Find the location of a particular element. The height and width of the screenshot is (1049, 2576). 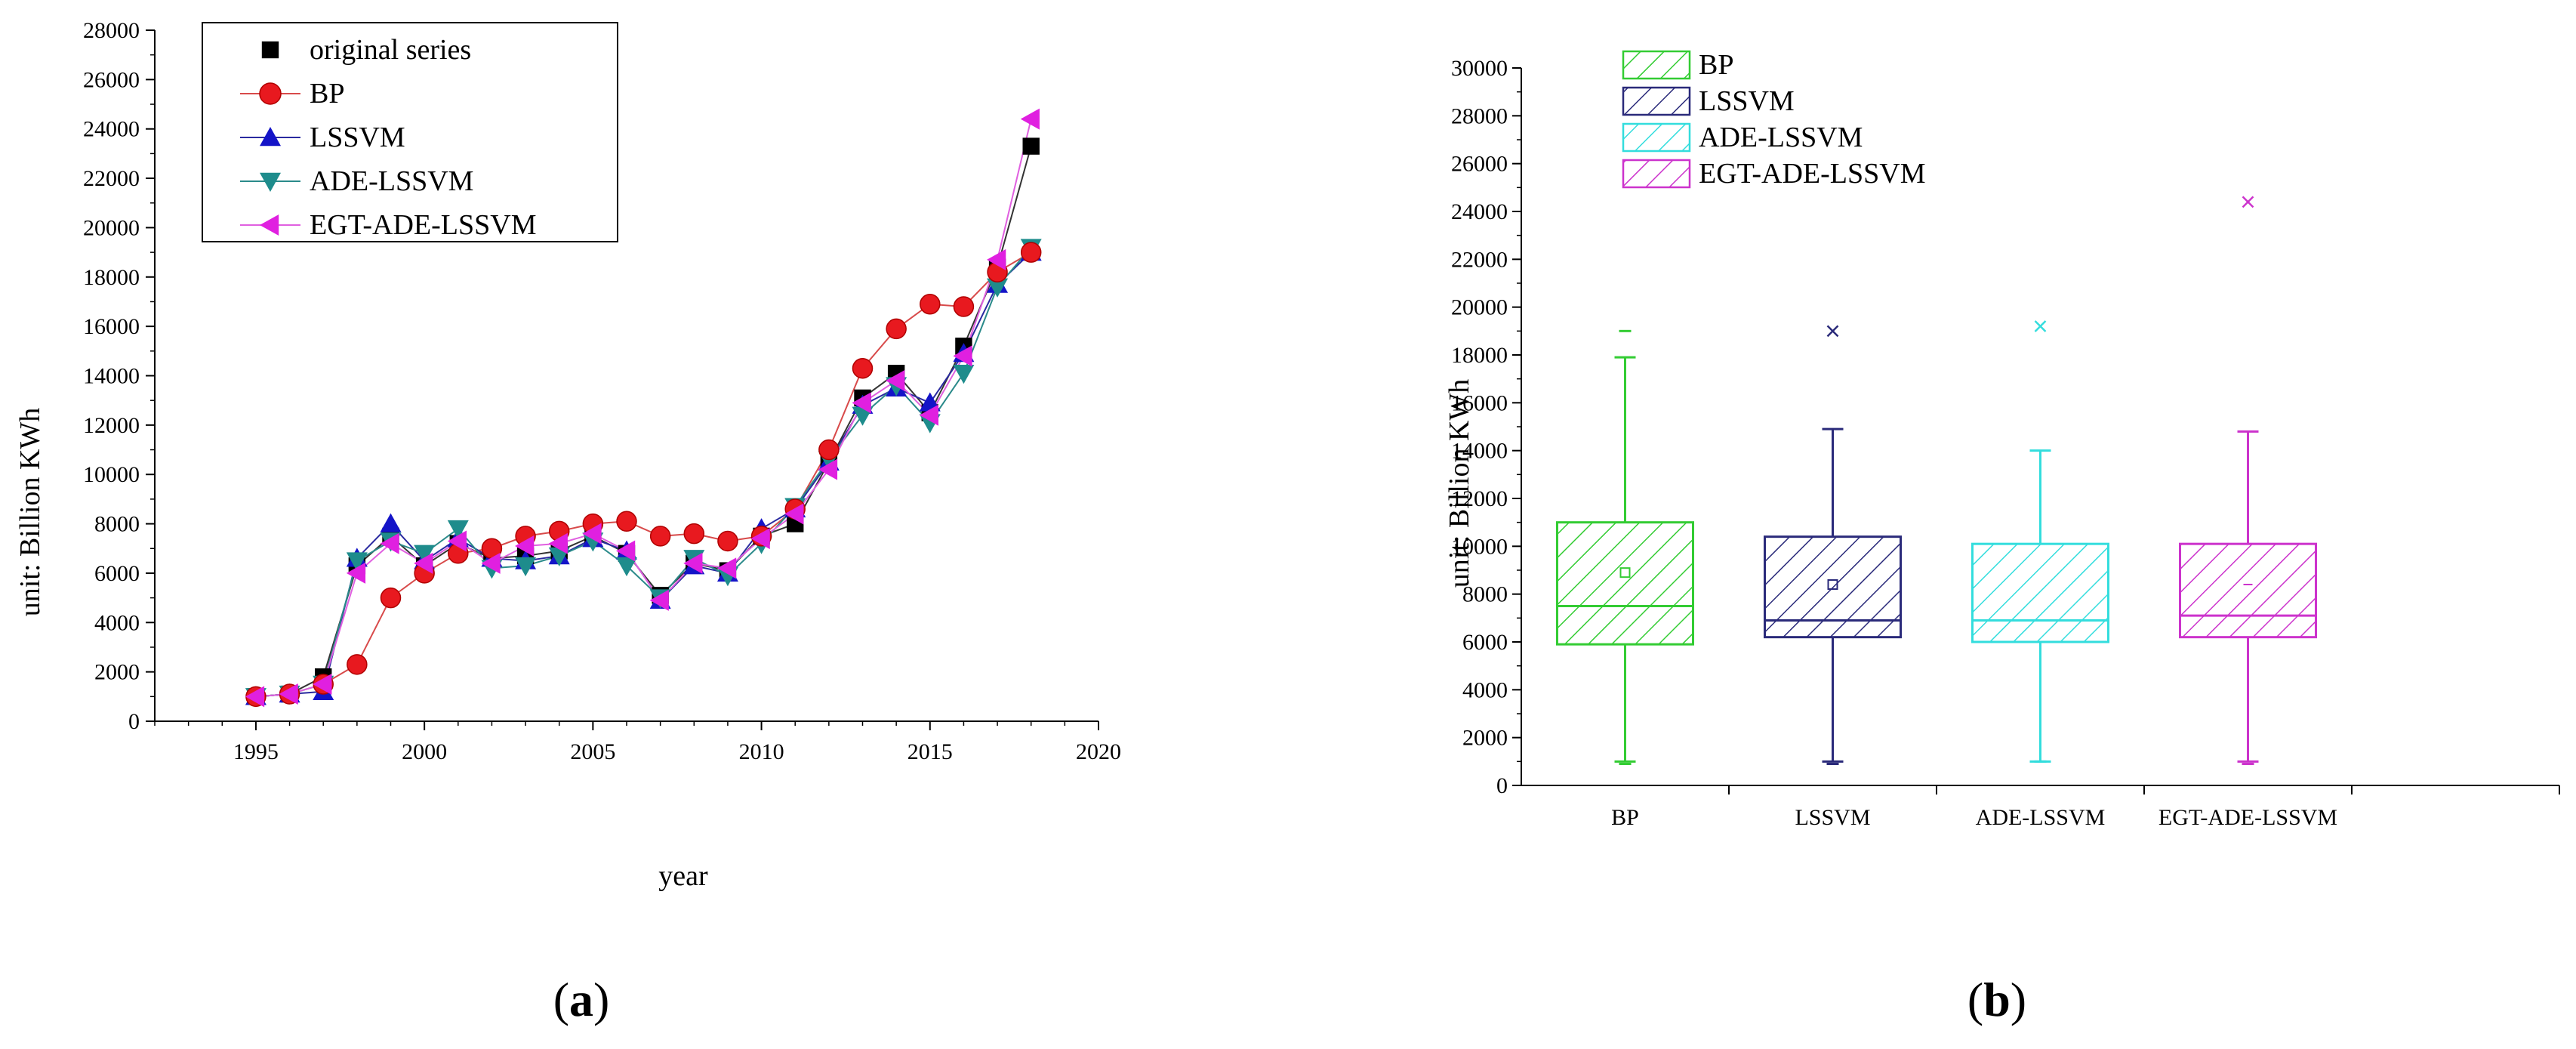

y-tick-label-b: 30000 is located at coordinates (1479, 68).